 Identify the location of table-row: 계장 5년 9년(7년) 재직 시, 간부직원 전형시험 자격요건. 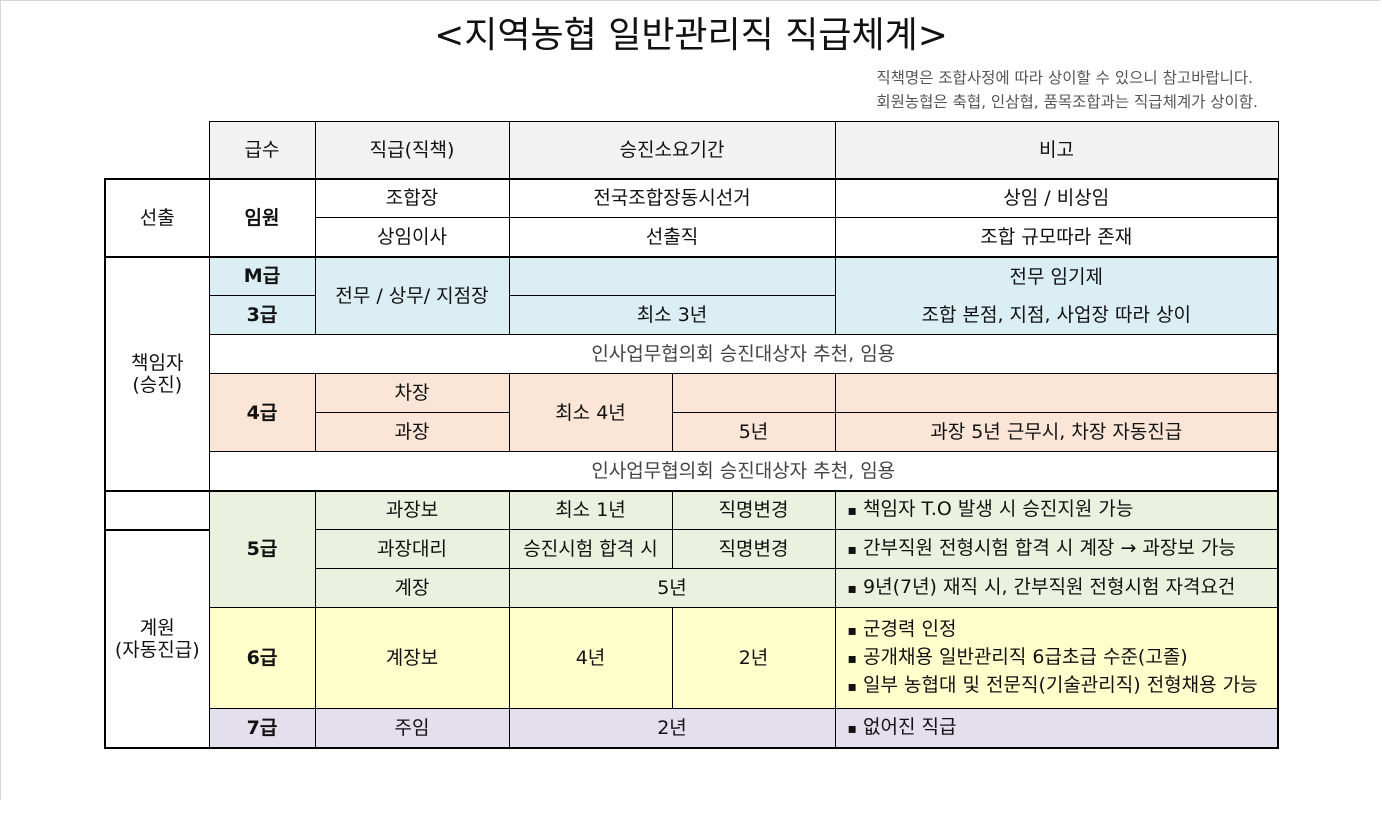
(692, 588).